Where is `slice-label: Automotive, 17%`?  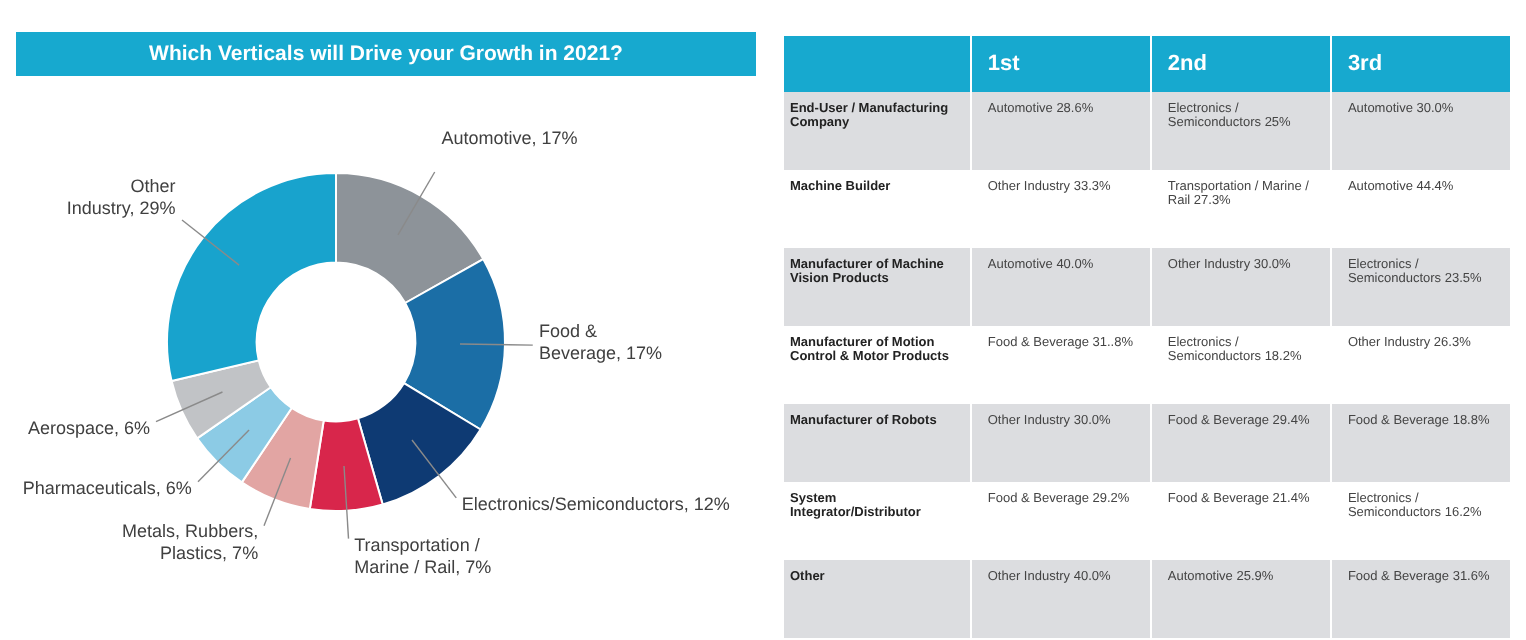 slice-label: Automotive, 17% is located at coordinates (509, 137).